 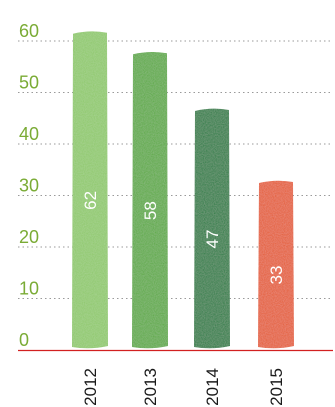 I want to click on bar-2012, so click(x=90, y=190).